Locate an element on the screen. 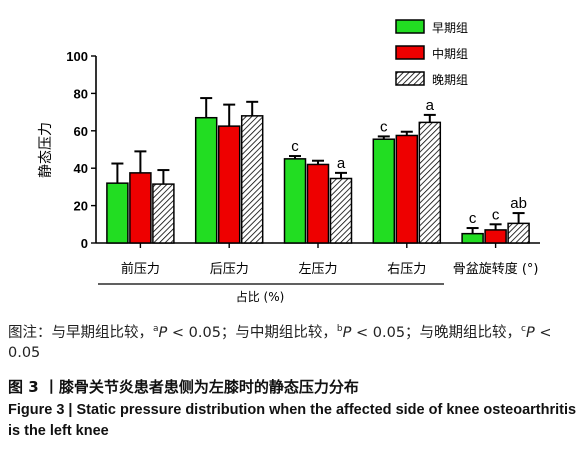 This screenshot has height=458, width=588. y-axis-label: 静态压力 is located at coordinates (46, 150).